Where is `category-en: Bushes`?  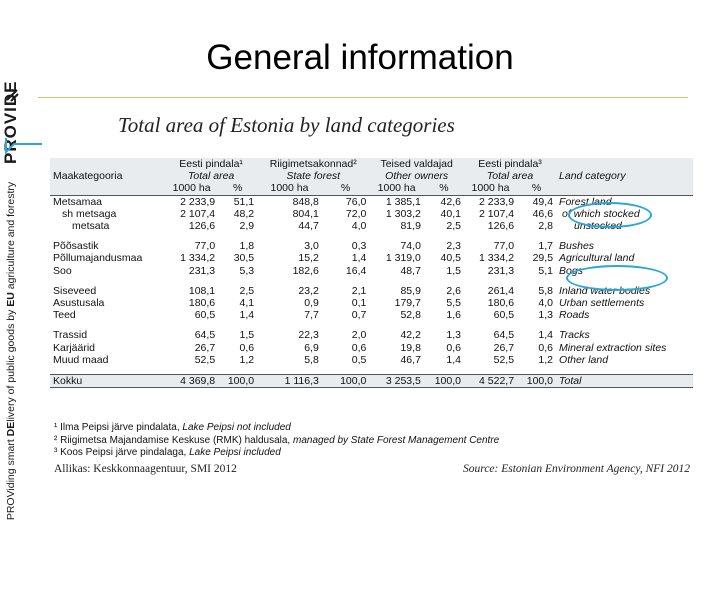 category-en: Bushes is located at coordinates (577, 246).